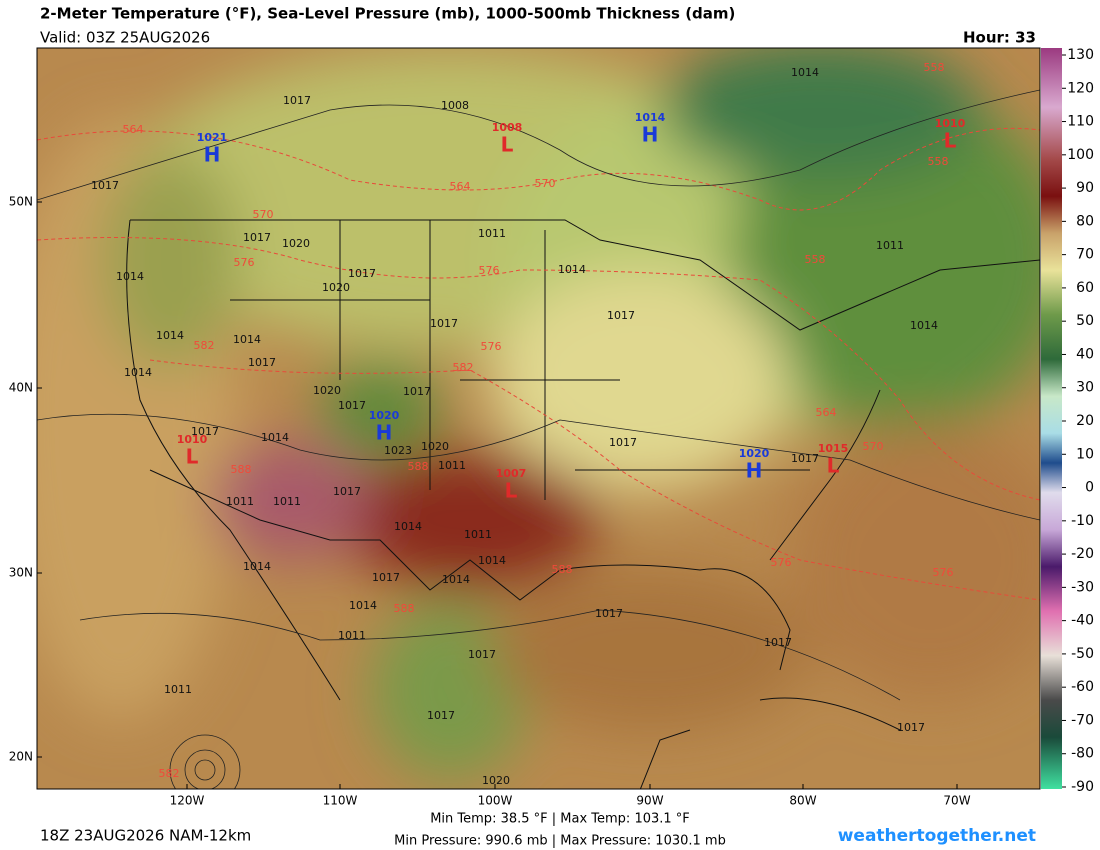  Describe the element at coordinates (398, 450) in the screenshot. I see `isobar-label: 1023` at that location.